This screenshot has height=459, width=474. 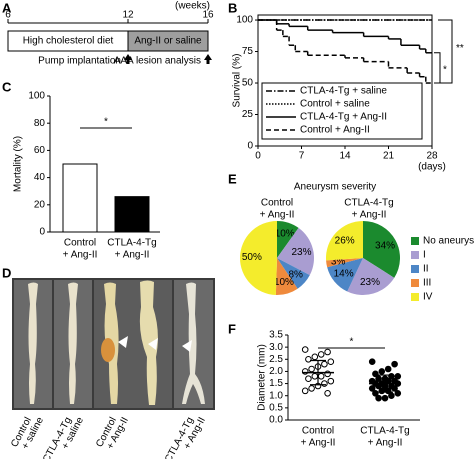 What do you see at coordinates (208, 15) in the screenshot?
I see `timeline-tick-label: 16` at bounding box center [208, 15].